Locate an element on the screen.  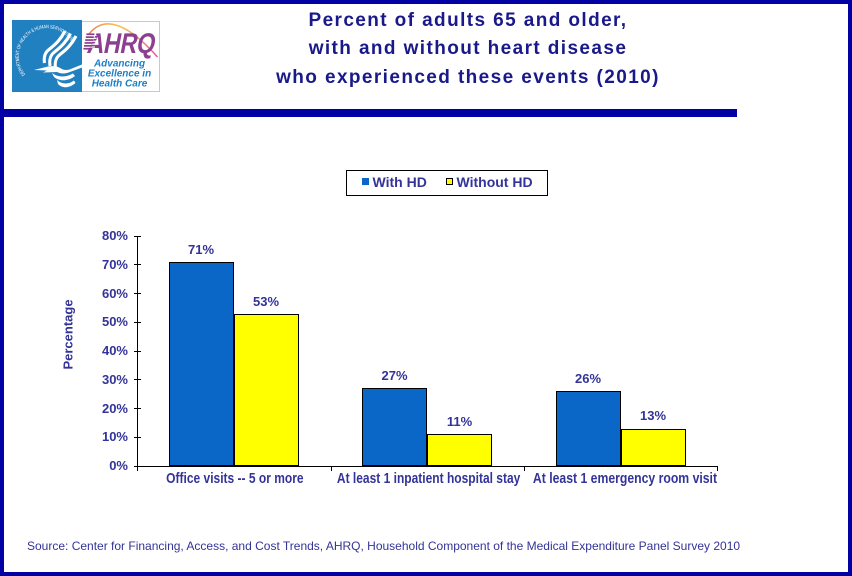
svg-text: Advancing is located at coordinates (118, 63).